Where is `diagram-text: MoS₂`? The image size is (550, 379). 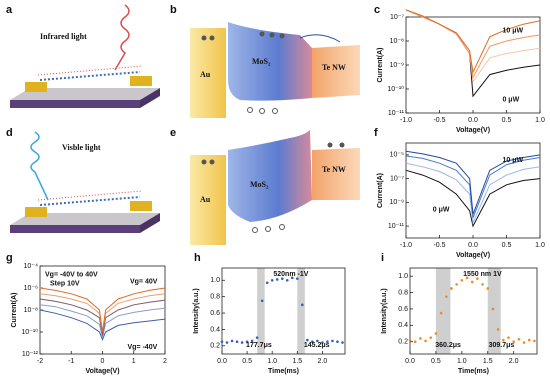
diagram-text: MoS₂ is located at coordinates (259, 184).